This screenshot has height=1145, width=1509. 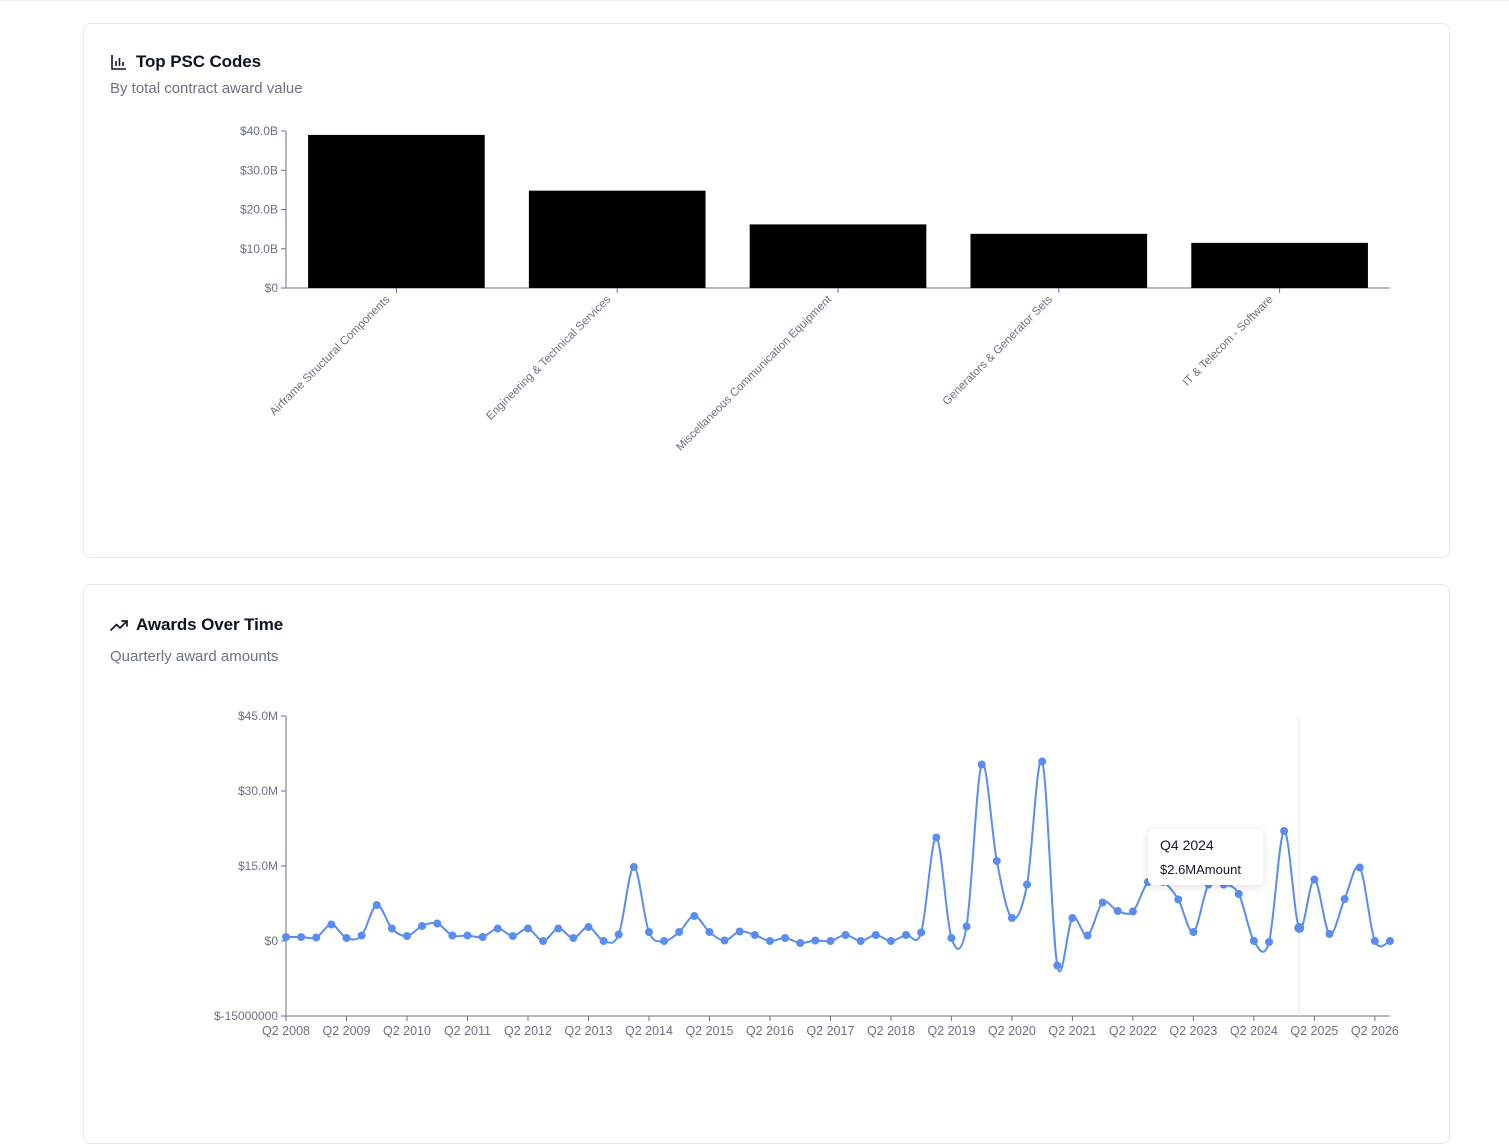 What do you see at coordinates (467, 1031) in the screenshot?
I see `x-tick-label: Q2 2011` at bounding box center [467, 1031].